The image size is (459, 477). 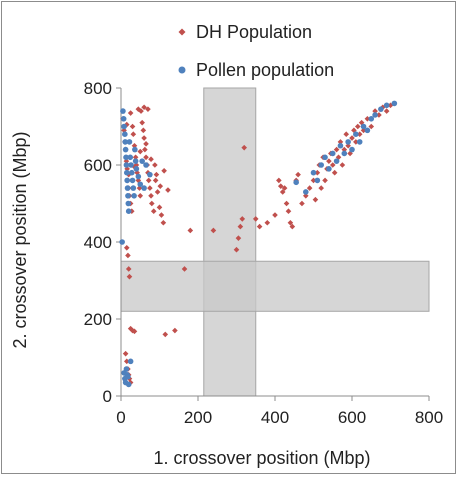 What do you see at coordinates (261, 458) in the screenshot?
I see `x-axis-title: 1. crossover position (Mbp)` at bounding box center [261, 458].